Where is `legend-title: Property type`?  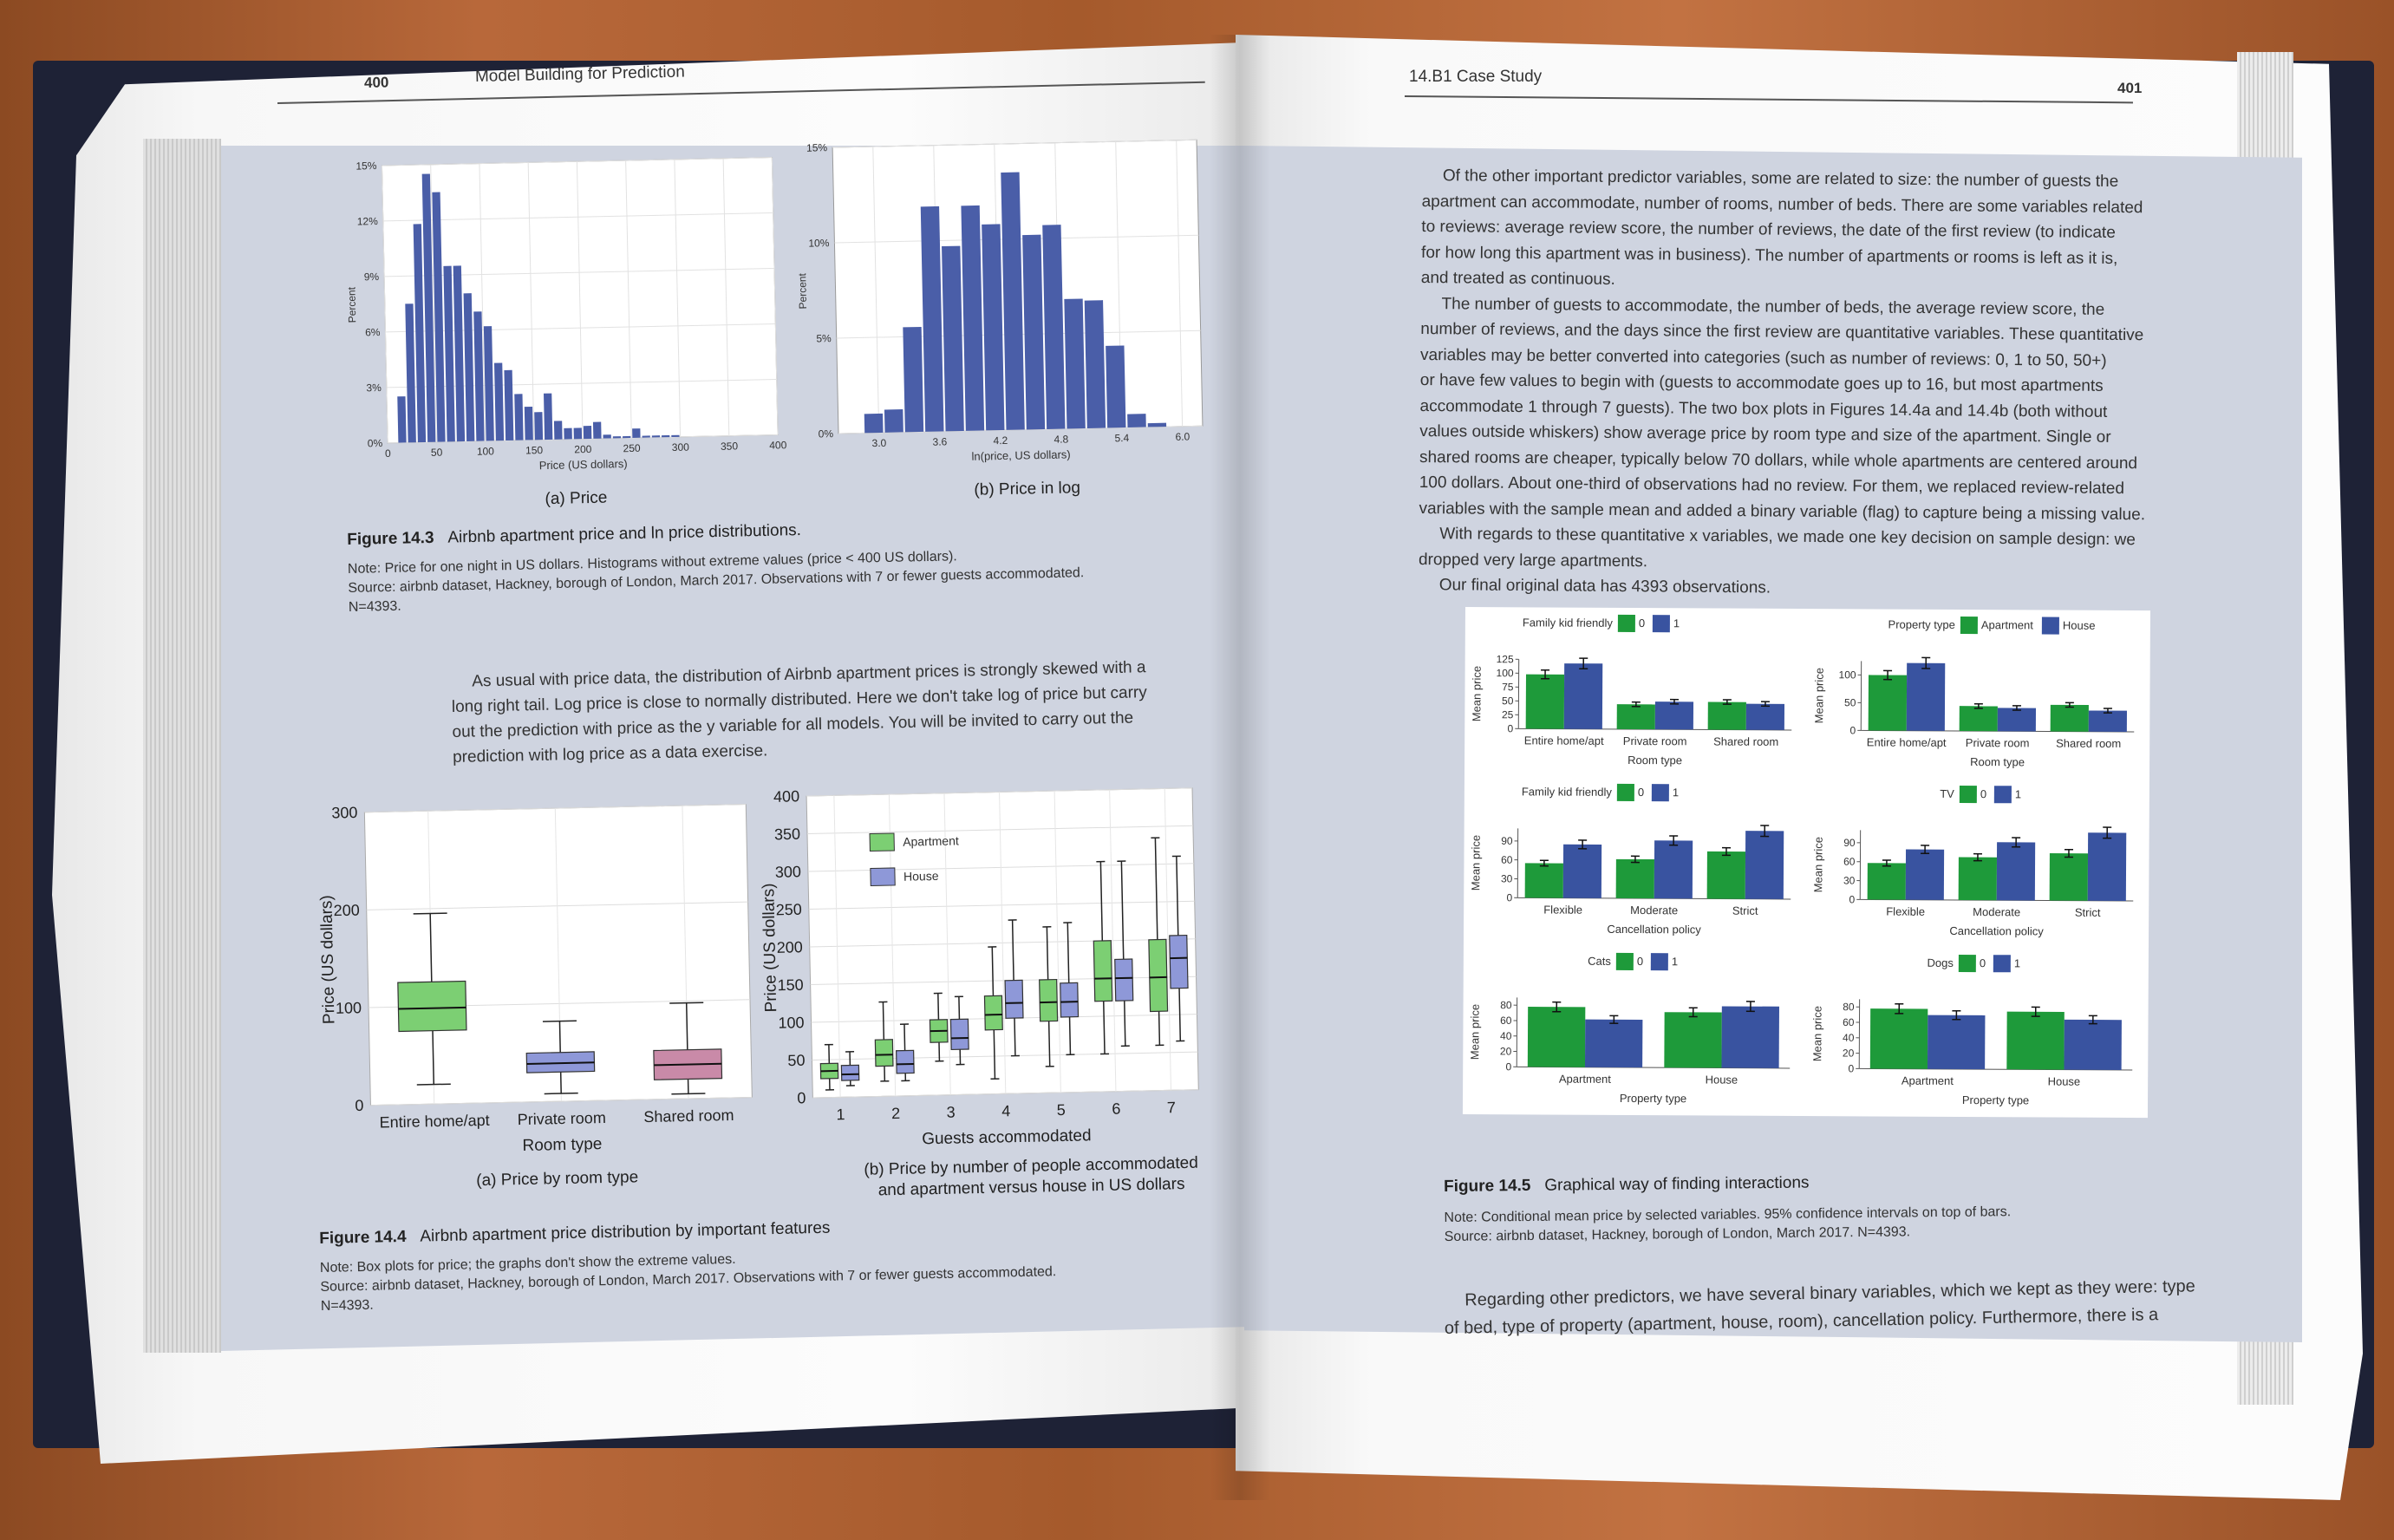 legend-title: Property type is located at coordinates (1921, 624).